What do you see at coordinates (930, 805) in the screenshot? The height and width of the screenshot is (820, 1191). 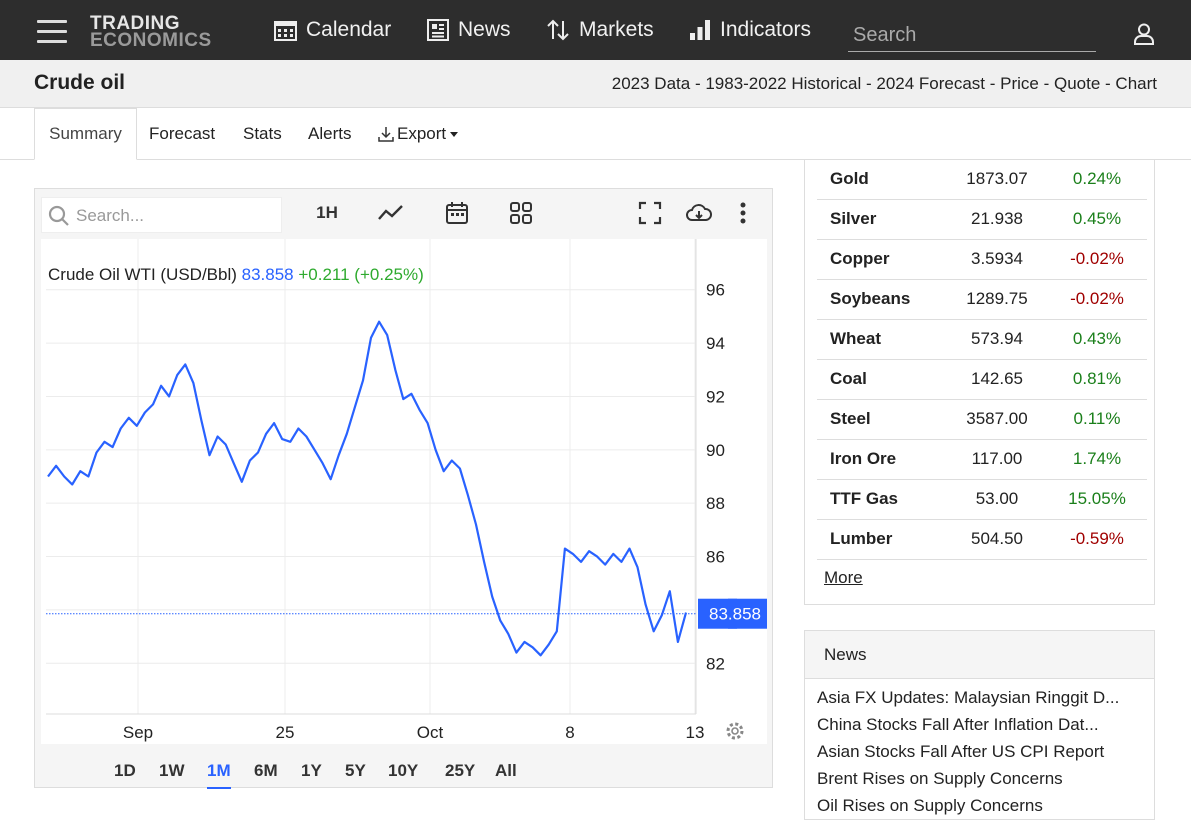 I see `news-item-link: Oil Rises on Supply Concerns` at bounding box center [930, 805].